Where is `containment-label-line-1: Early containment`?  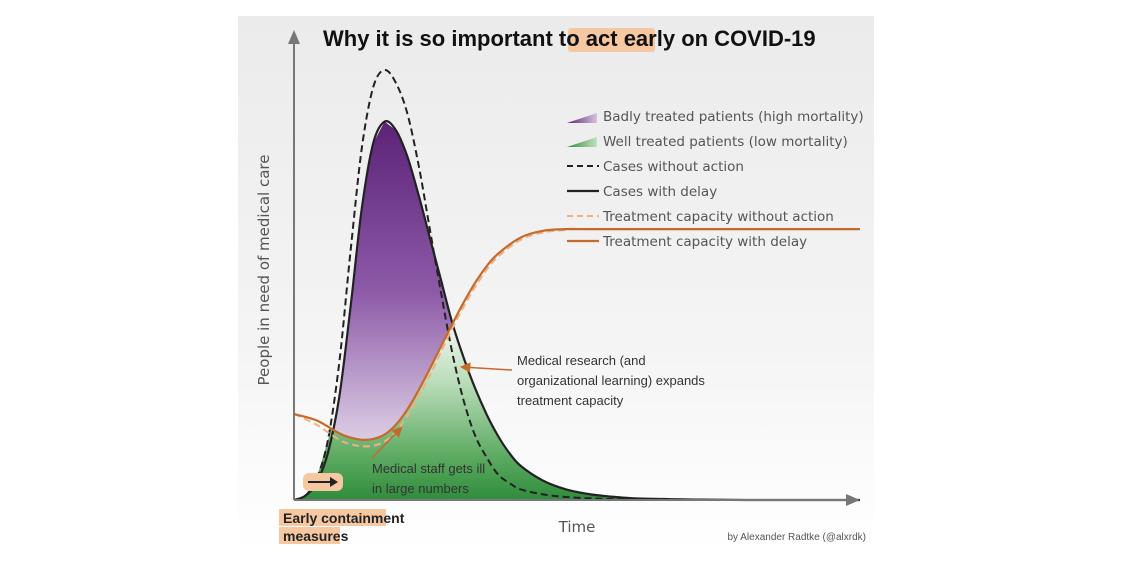
containment-label-line-1: Early containment is located at coordinates (344, 518).